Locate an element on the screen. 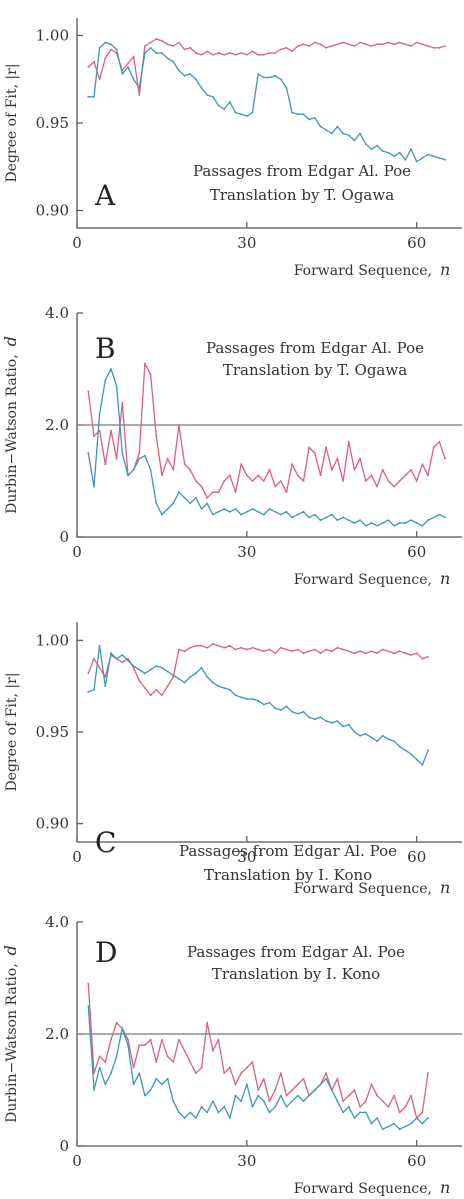 This screenshot has width=464, height=1199. x-axis-label-var: n is located at coordinates (445, 269).